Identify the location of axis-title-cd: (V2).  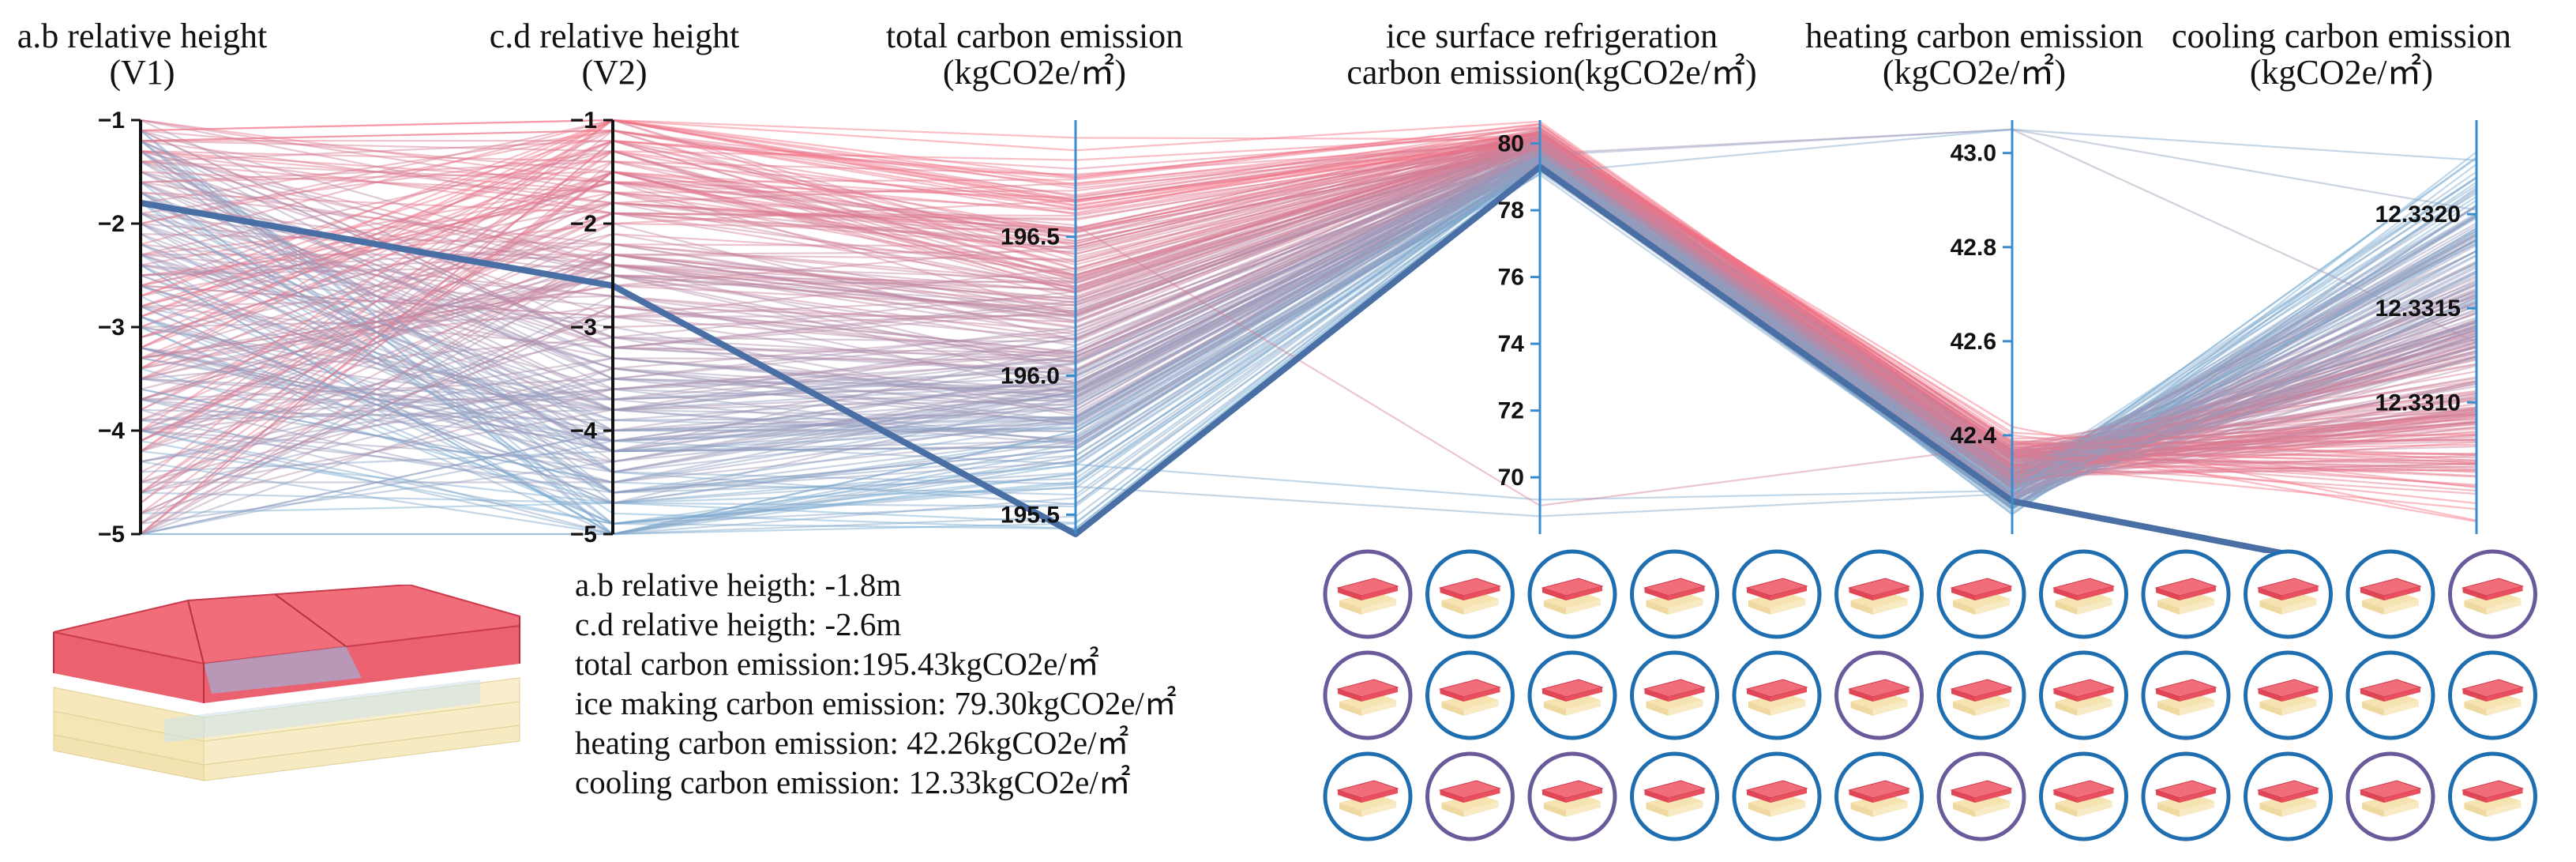
(614, 72).